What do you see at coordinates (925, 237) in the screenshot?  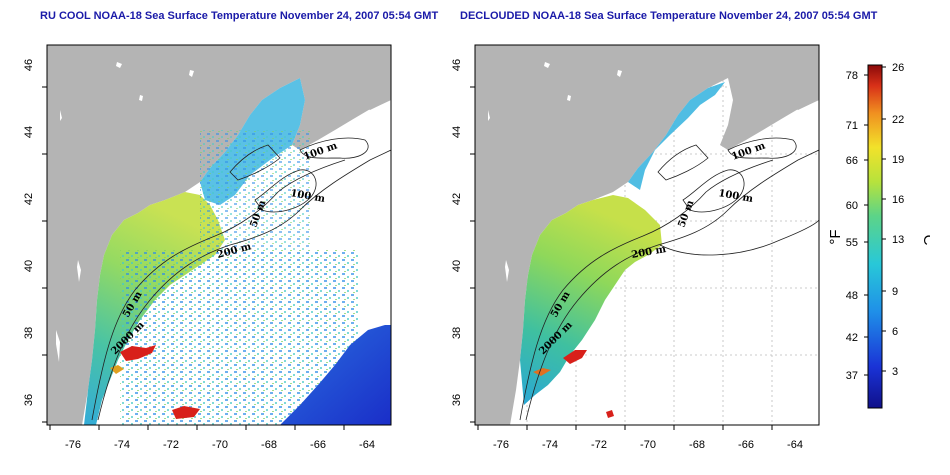 I see `celsius-unit-label: °C` at bounding box center [925, 237].